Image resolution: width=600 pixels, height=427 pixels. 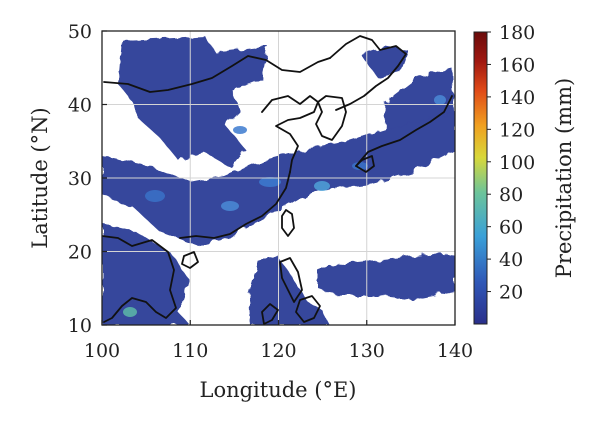 What do you see at coordinates (40, 177) in the screenshot?
I see `y-axis-title: Latitude (°N)` at bounding box center [40, 177].